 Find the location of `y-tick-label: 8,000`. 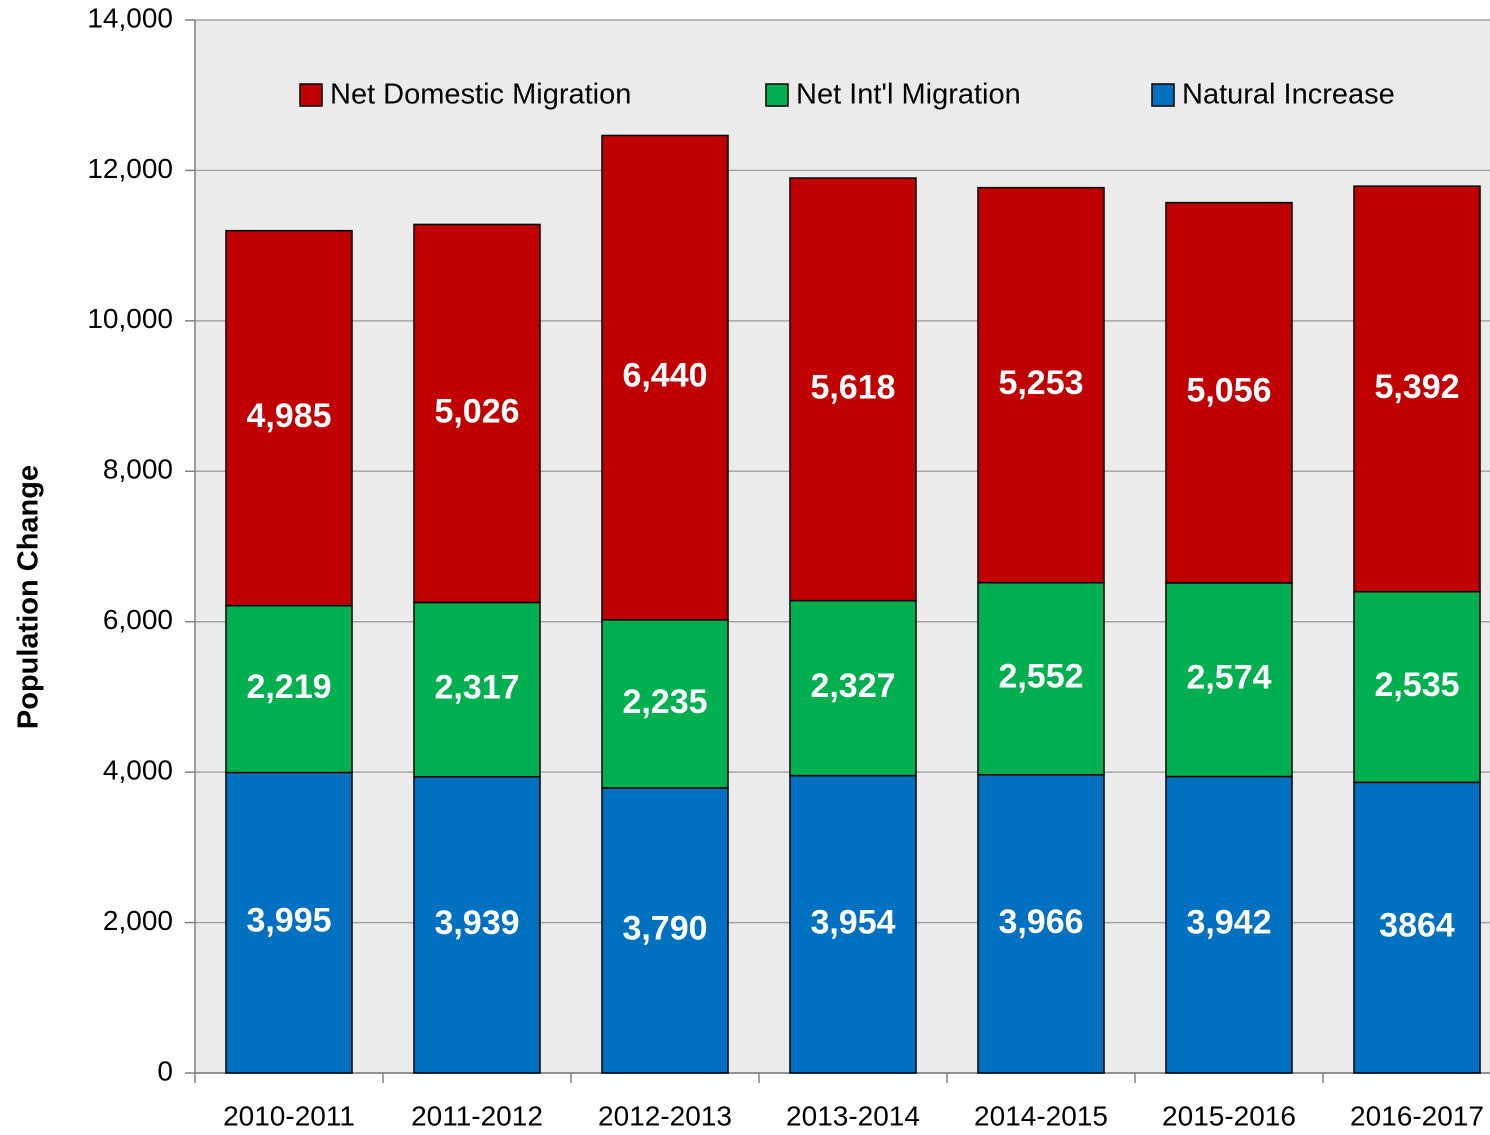

y-tick-label: 8,000 is located at coordinates (138, 469).